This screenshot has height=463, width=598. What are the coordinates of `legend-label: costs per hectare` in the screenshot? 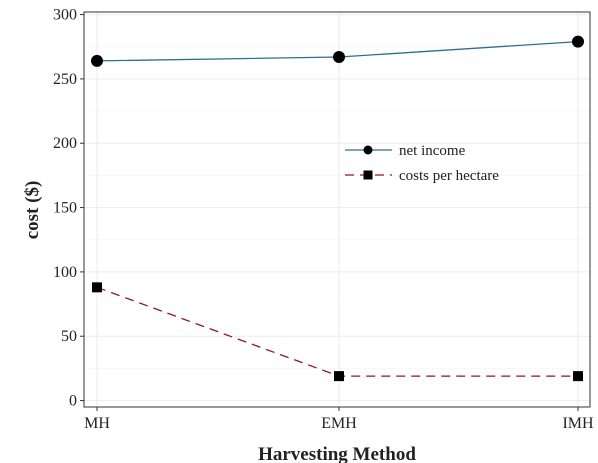 It's located at (449, 176).